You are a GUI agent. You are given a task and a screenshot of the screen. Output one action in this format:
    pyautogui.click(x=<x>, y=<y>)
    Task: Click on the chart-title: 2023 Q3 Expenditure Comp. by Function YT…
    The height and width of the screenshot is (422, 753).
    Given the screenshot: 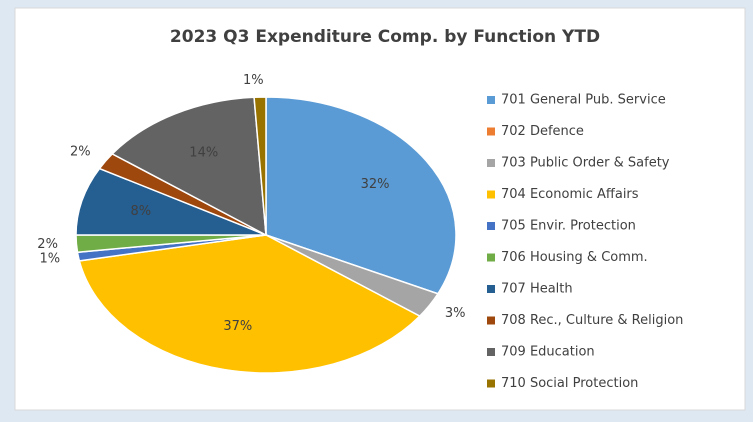 What is the action you would take?
    pyautogui.click(x=385, y=37)
    